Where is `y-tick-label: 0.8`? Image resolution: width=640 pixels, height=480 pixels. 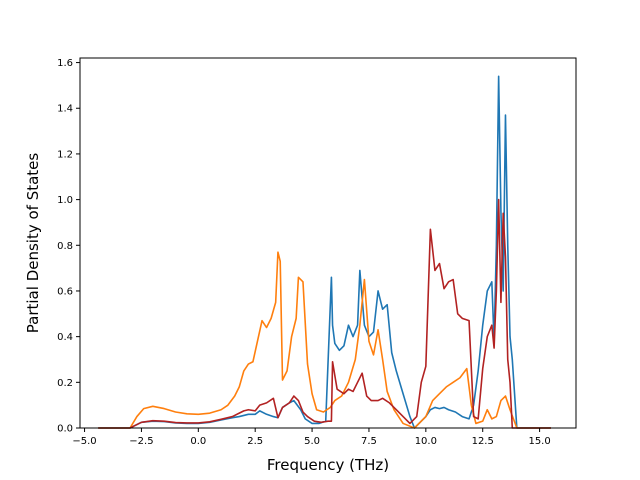
y-tick-label: 0.8 is located at coordinates (65, 246).